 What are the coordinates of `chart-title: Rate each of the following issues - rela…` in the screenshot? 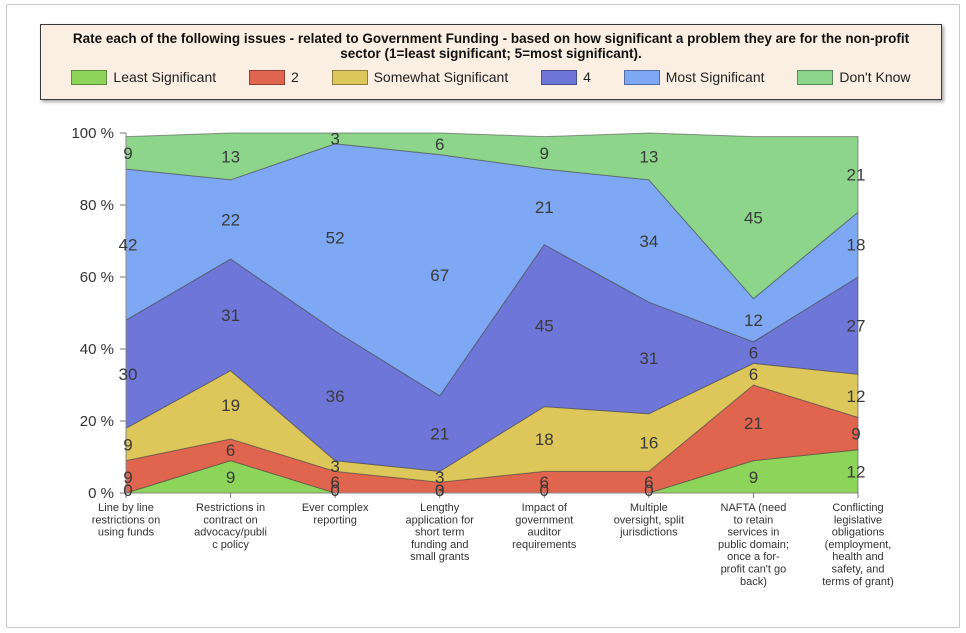 It's located at (491, 46).